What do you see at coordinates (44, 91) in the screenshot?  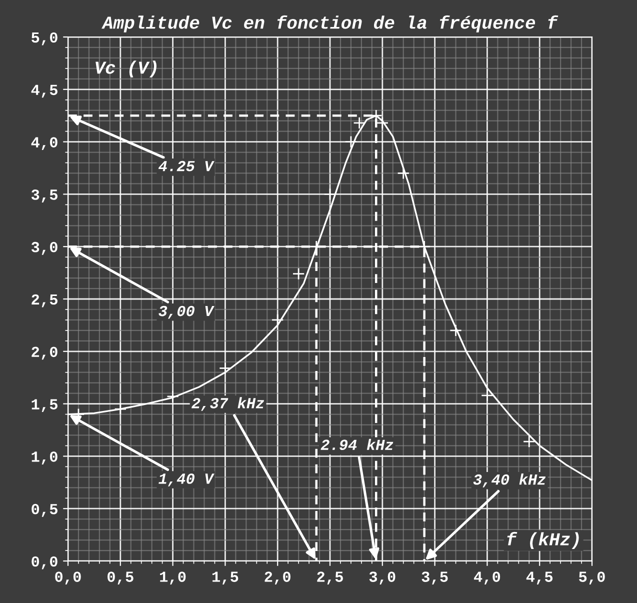 I see `y-tick-label: 4,5` at bounding box center [44, 91].